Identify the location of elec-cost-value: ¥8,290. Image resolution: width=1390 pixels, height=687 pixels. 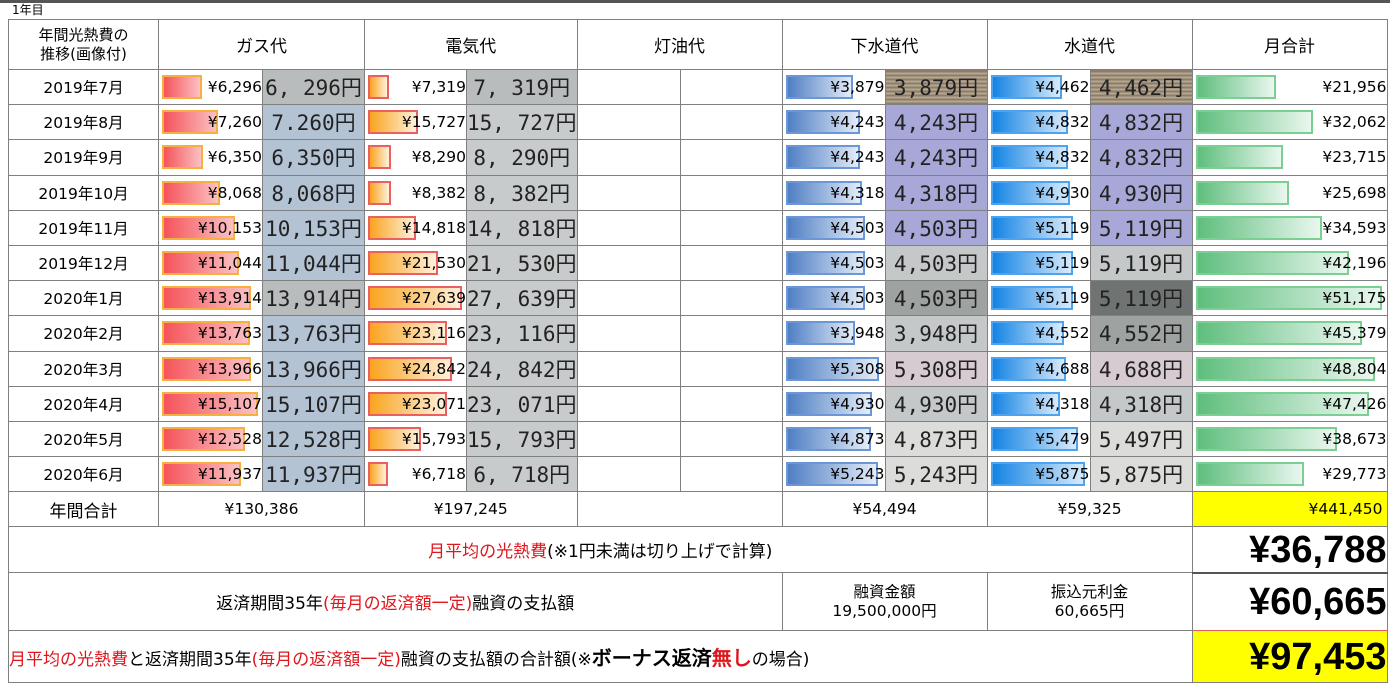
(438, 157).